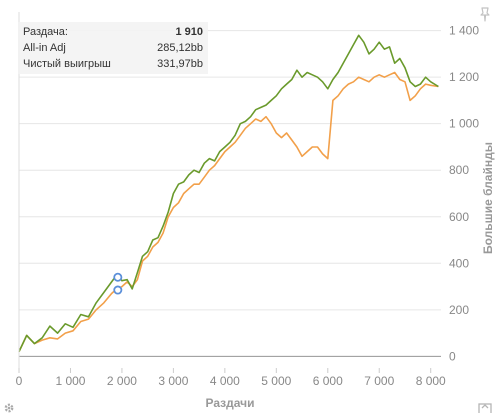 This screenshot has height=413, width=499. Describe the element at coordinates (44, 48) in the screenshot. I see `info-label-allin: All-in Adj` at that location.